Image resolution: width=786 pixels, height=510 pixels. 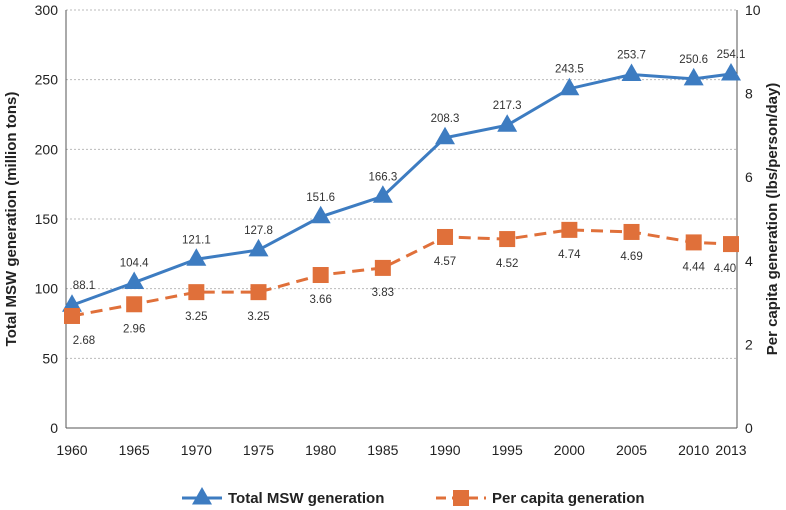 I want to click on per-capita-data-label: 4.44, so click(x=694, y=267).